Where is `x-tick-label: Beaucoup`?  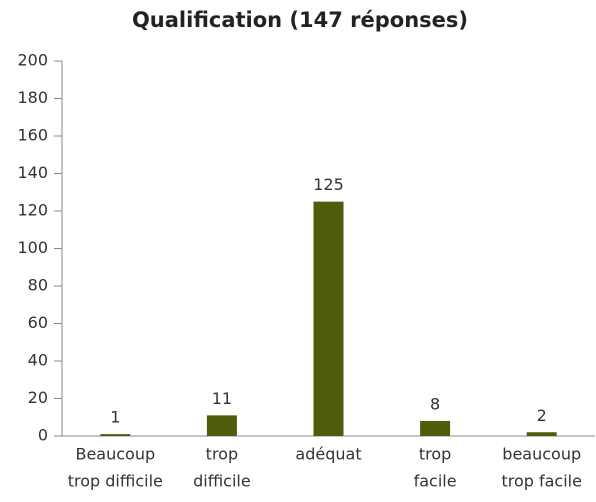
x-tick-label: Beaucoup is located at coordinates (115, 454).